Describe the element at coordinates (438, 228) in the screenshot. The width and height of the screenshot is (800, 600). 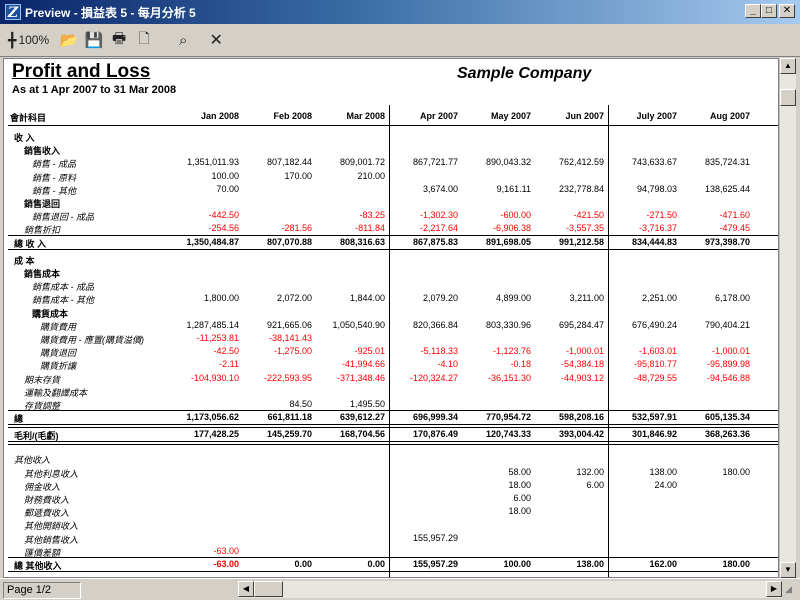
I see `table-cell: -2,217.64` at that location.